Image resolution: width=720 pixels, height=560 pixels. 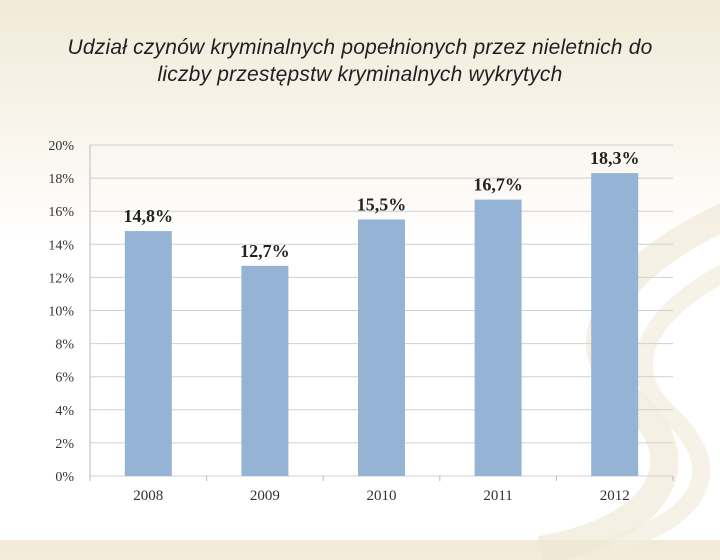 What do you see at coordinates (498, 185) in the screenshot?
I see `data-label-2011: 16,7%` at bounding box center [498, 185].